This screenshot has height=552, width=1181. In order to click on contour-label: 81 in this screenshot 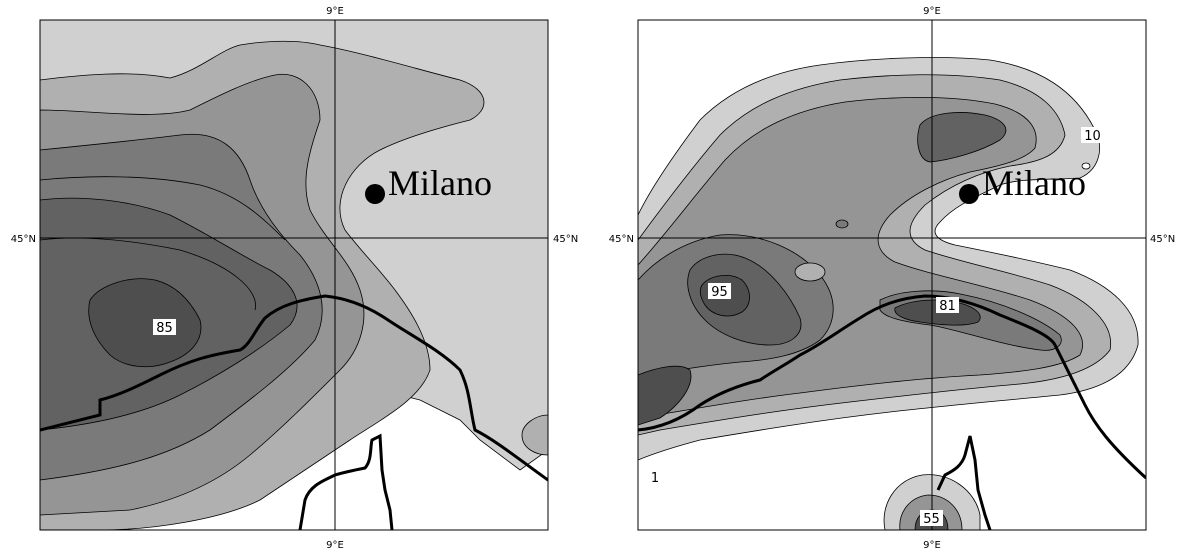, I will do `click(947, 306)`.